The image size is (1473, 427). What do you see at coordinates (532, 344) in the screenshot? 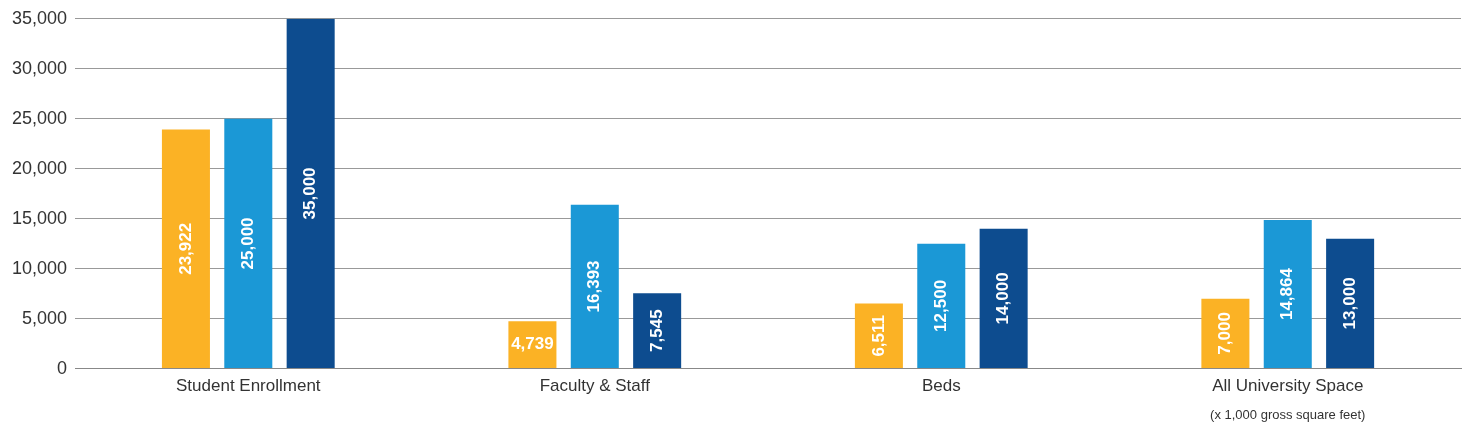
I see `data-label: 4,739` at bounding box center [532, 344].